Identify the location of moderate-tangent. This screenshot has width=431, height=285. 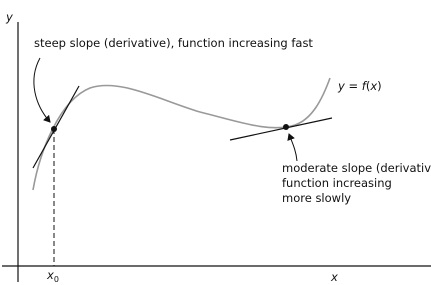
(281, 129).